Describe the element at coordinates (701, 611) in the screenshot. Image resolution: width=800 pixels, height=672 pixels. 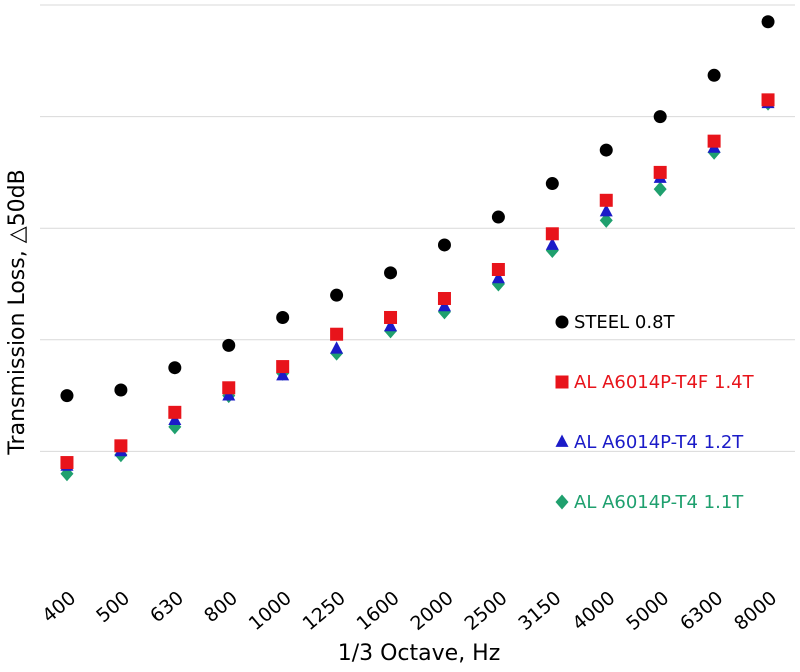
I see `x-tick-label: 6300` at that location.